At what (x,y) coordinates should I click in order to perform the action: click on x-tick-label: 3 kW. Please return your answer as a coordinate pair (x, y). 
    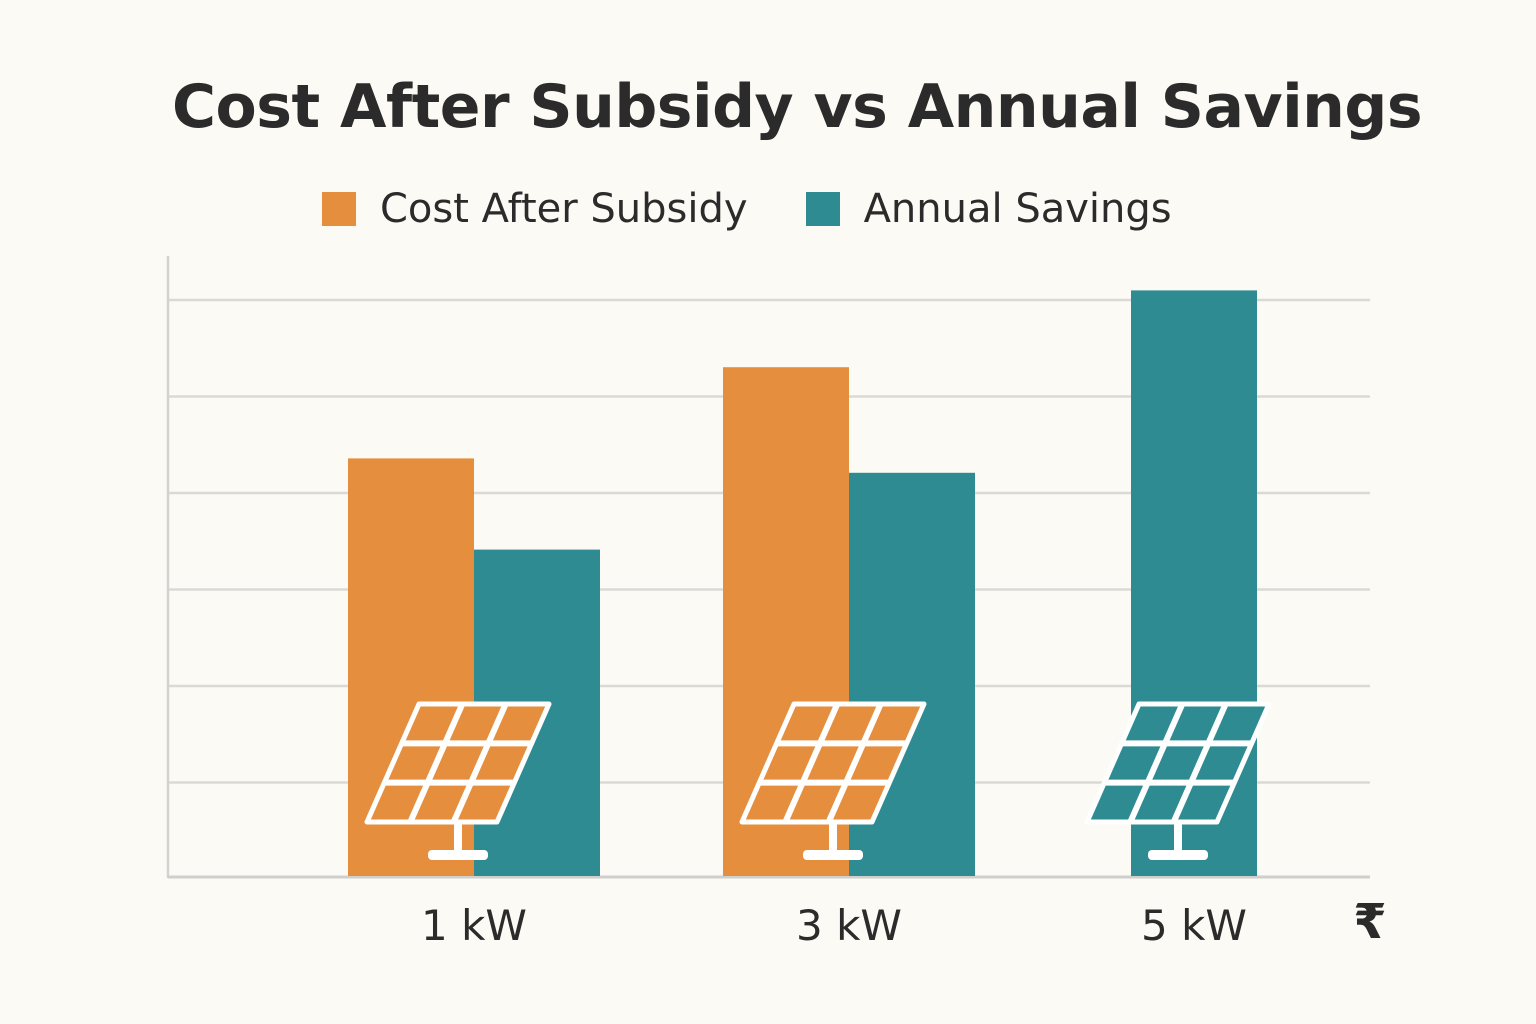
    Looking at the image, I should click on (849, 925).